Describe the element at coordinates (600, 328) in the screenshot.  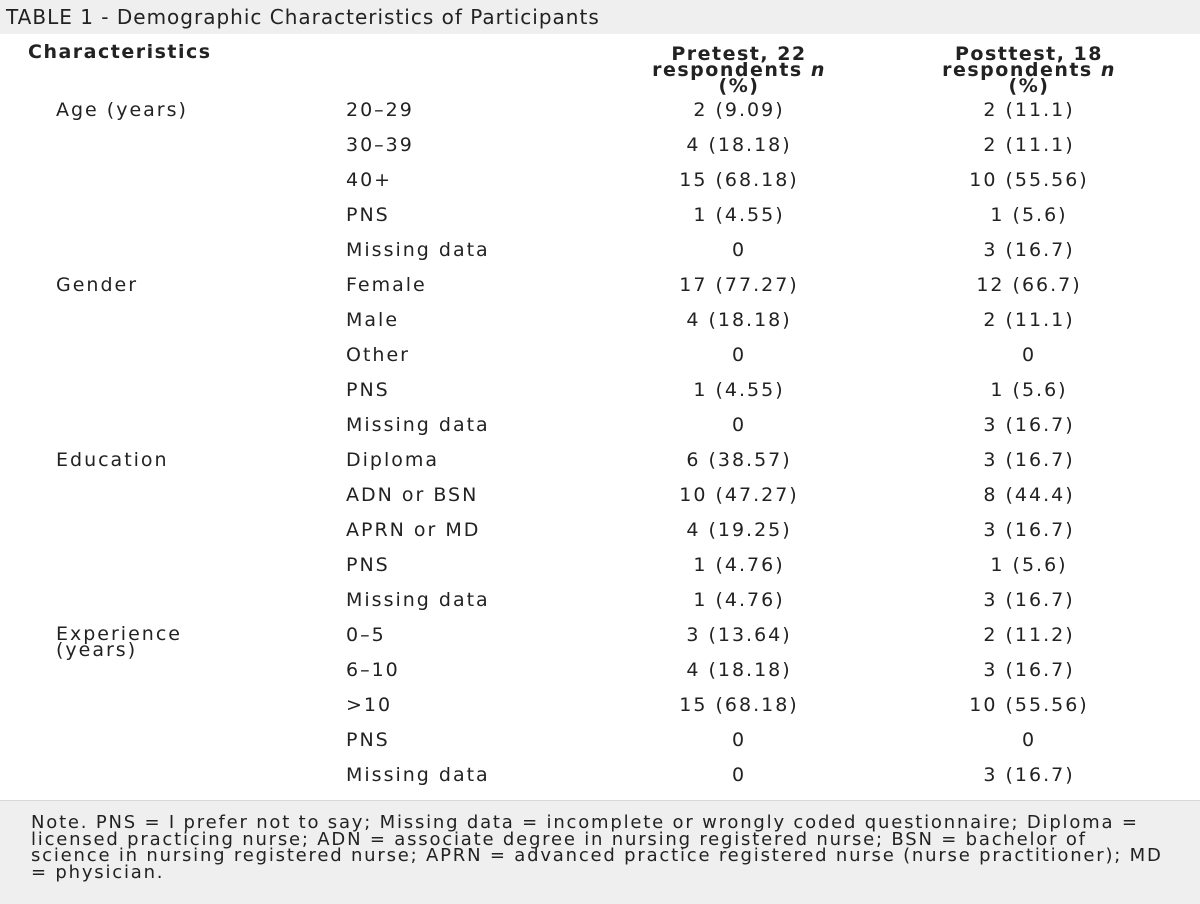
I see `table-row: Male 4 (18.18) 2 (11.1)` at that location.